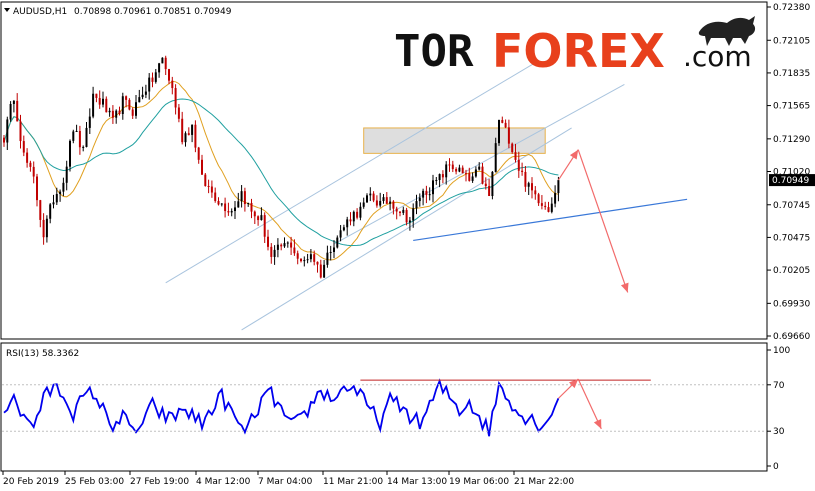 The height and width of the screenshot is (491, 815). I want to click on torforex-logo: TOR FOREX .com, so click(575, 47).